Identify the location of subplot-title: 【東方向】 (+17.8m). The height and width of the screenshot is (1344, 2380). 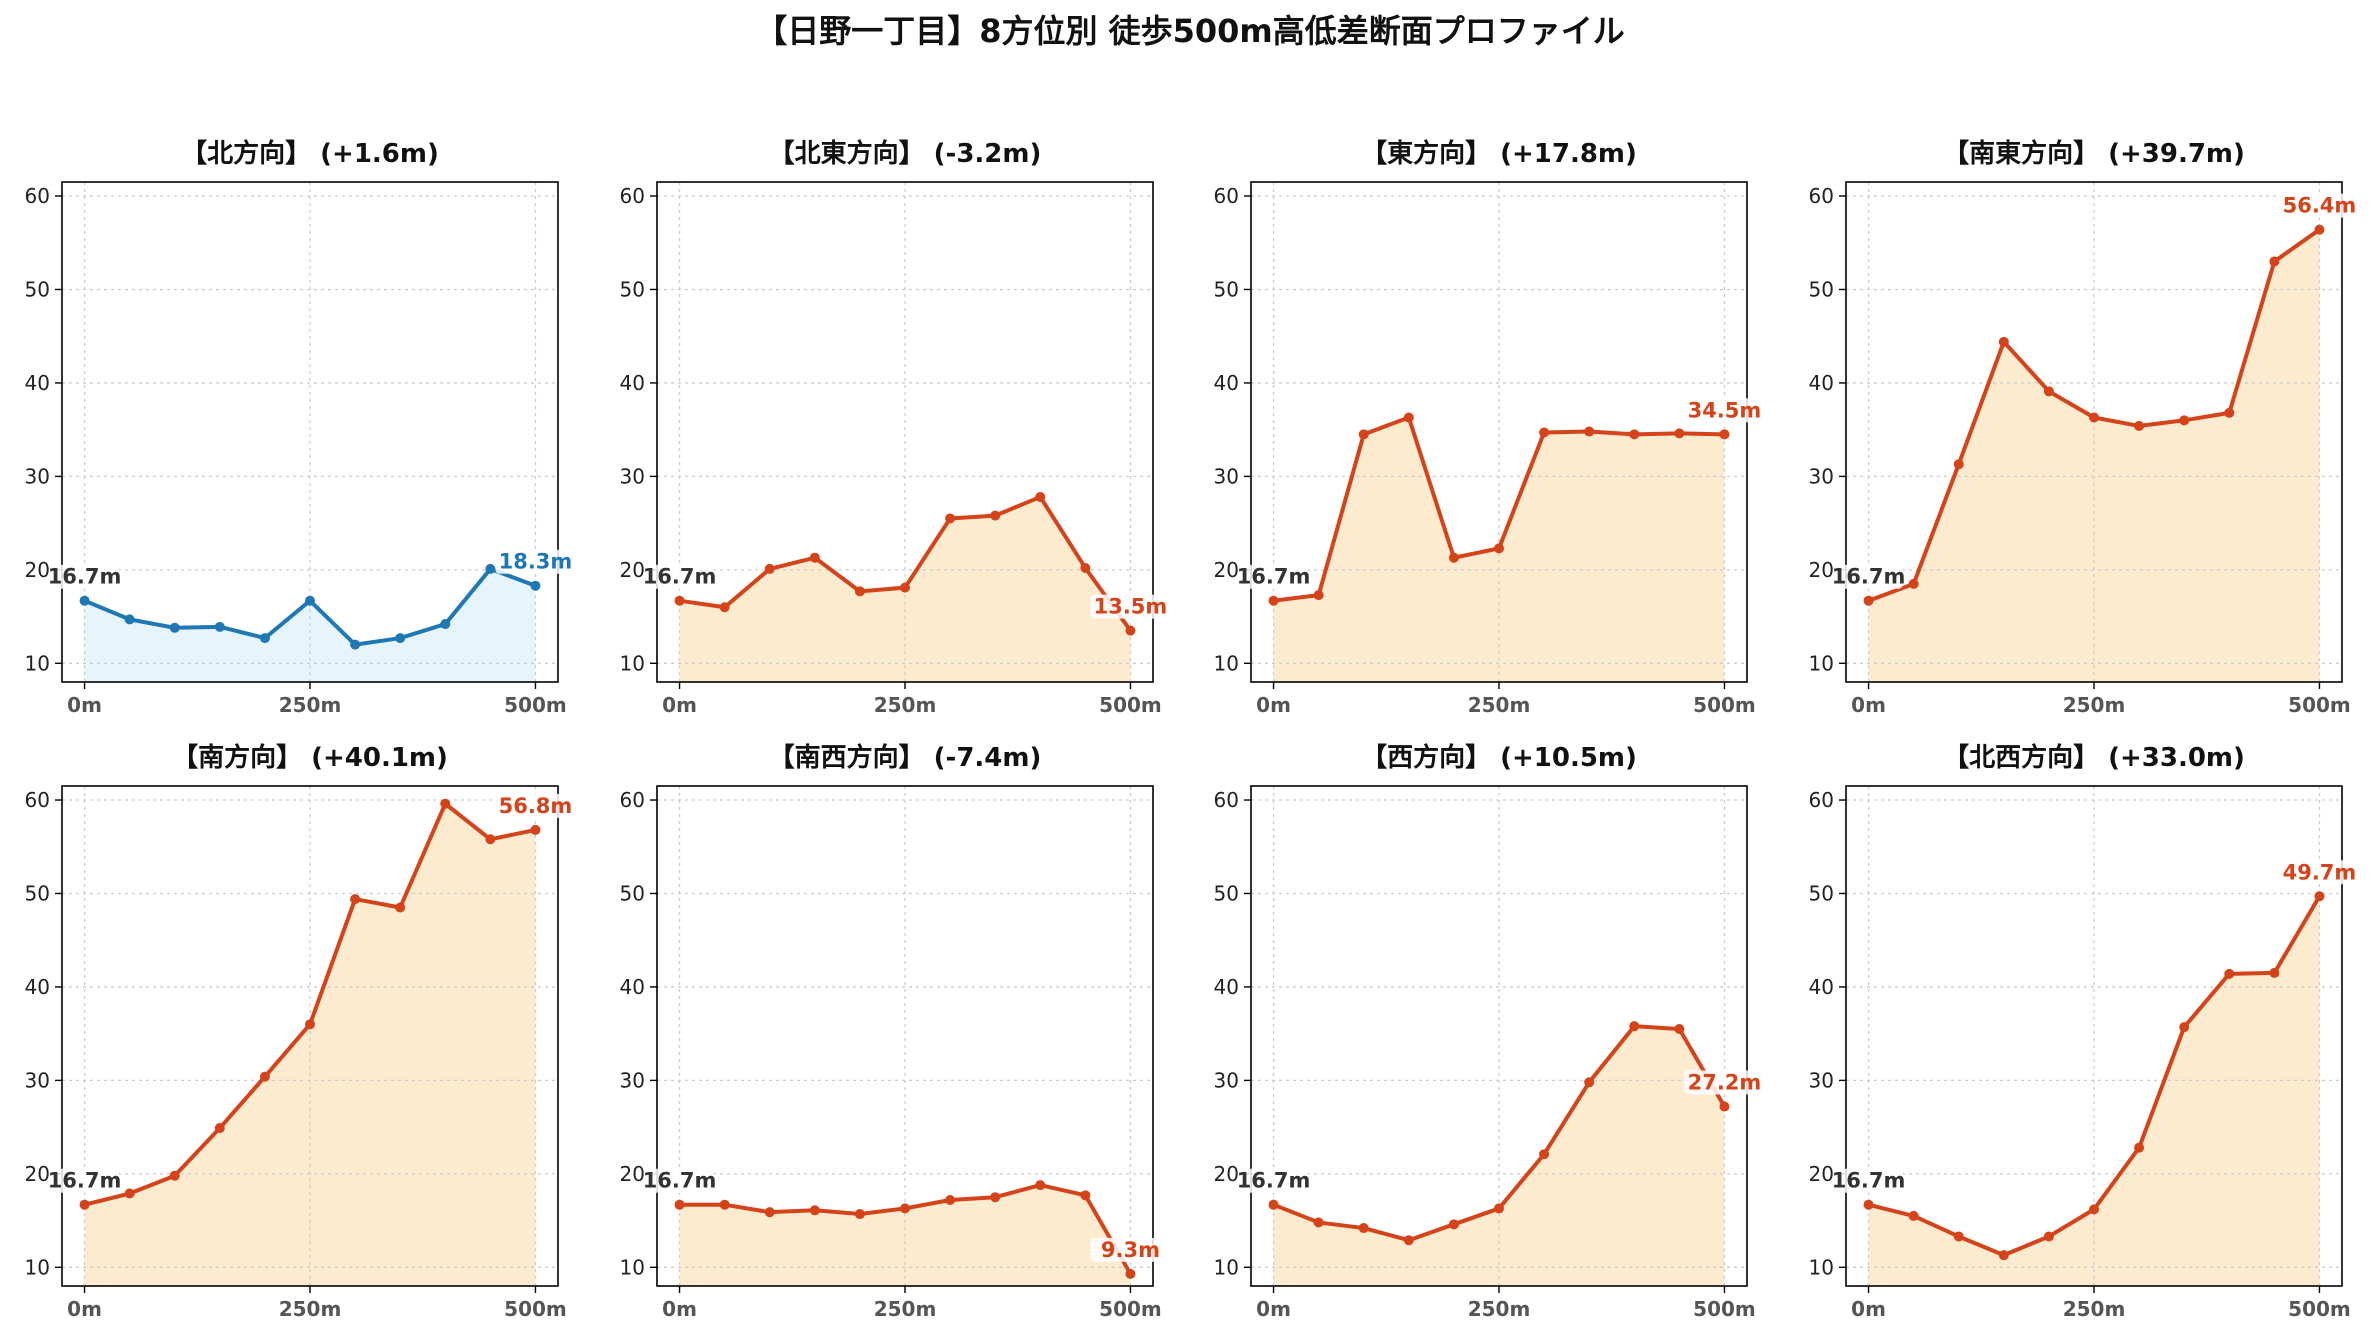
(1499, 153).